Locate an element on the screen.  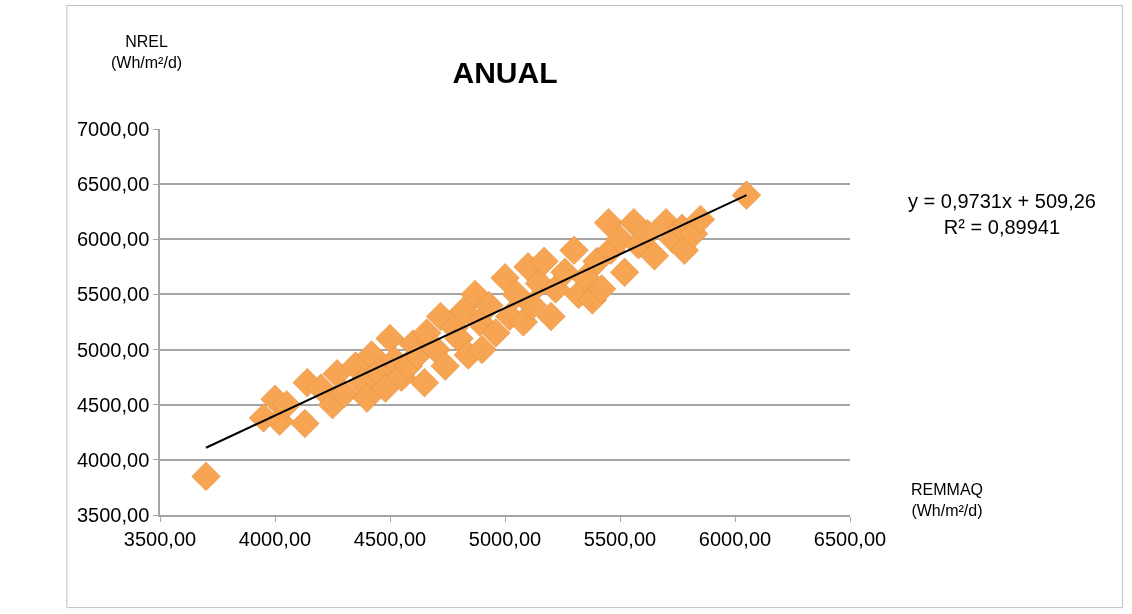
y-tick-label: 4500,00 is located at coordinates (113, 404).